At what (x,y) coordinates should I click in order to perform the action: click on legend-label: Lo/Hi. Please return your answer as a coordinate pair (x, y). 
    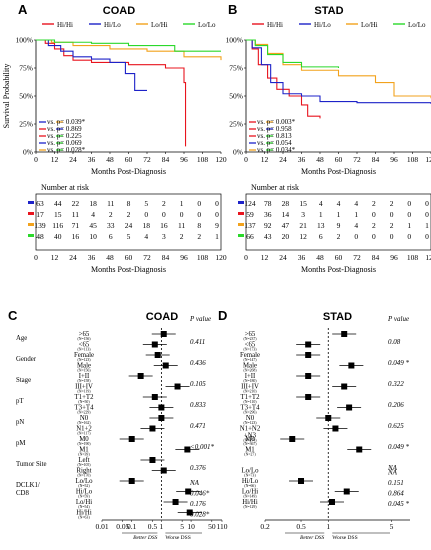
    Looking at the image, I should click on (369, 25).